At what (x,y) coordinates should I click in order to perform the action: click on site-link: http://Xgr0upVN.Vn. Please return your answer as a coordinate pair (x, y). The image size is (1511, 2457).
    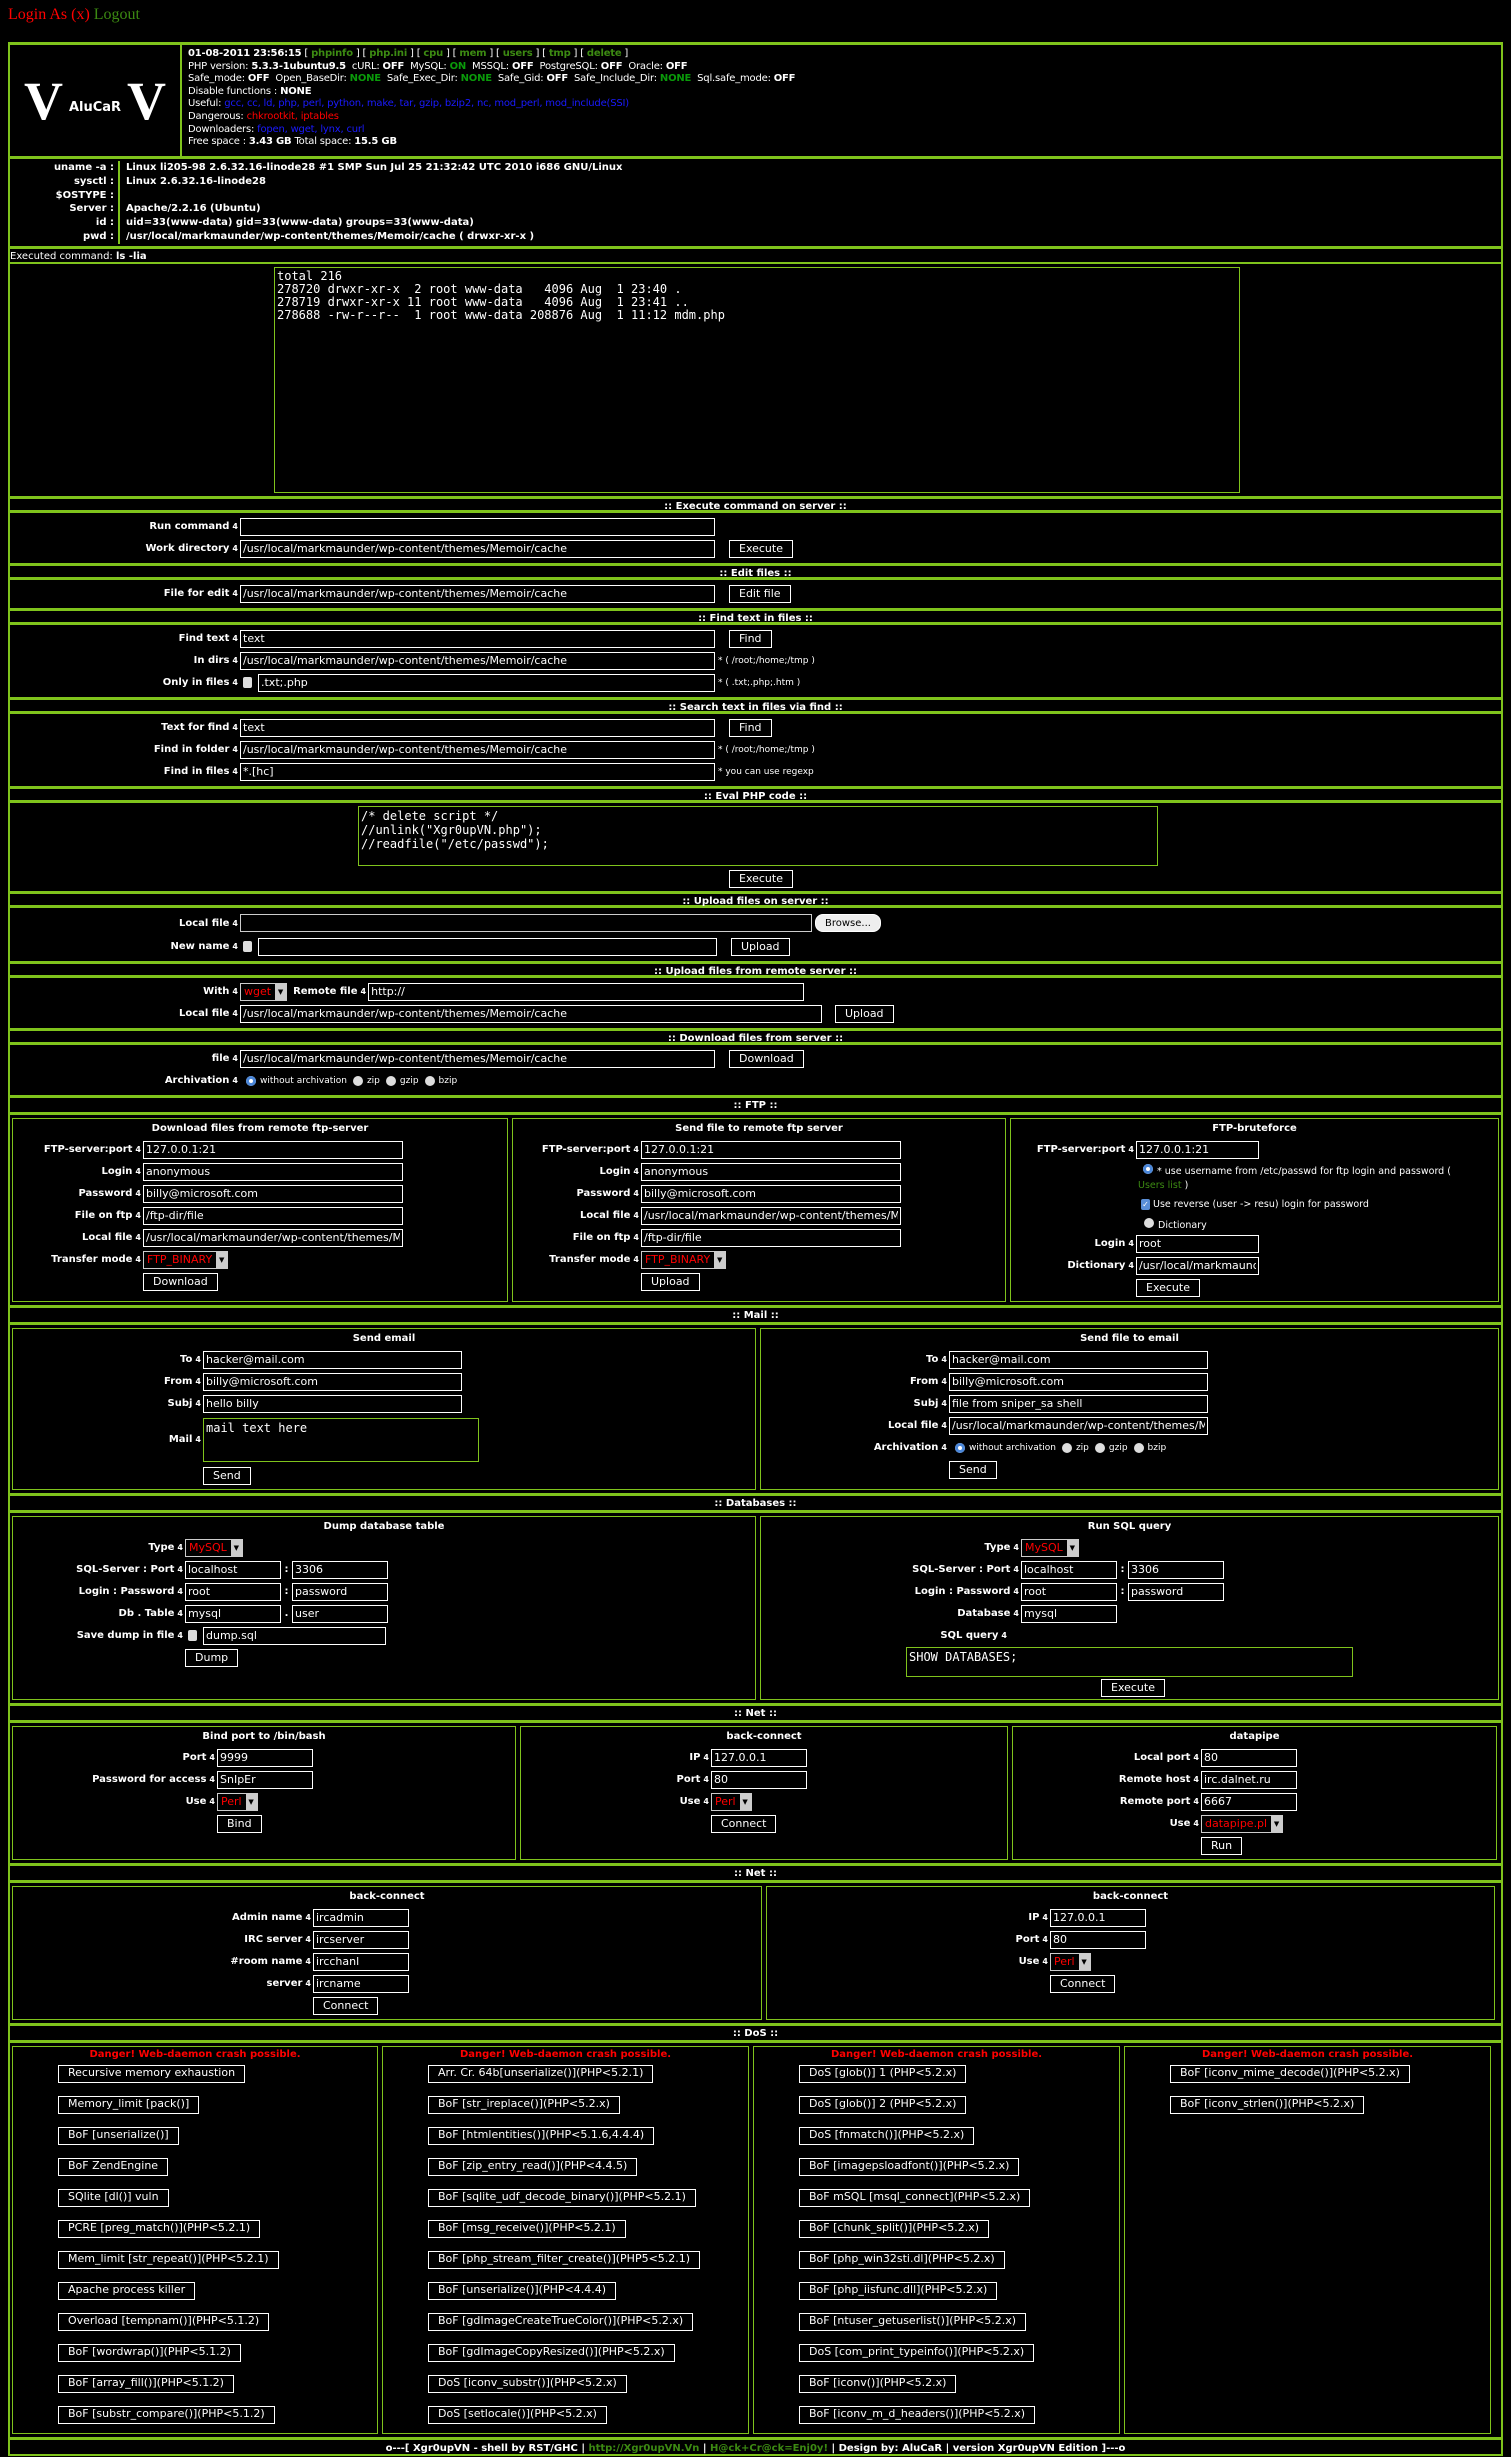
    Looking at the image, I should click on (644, 2448).